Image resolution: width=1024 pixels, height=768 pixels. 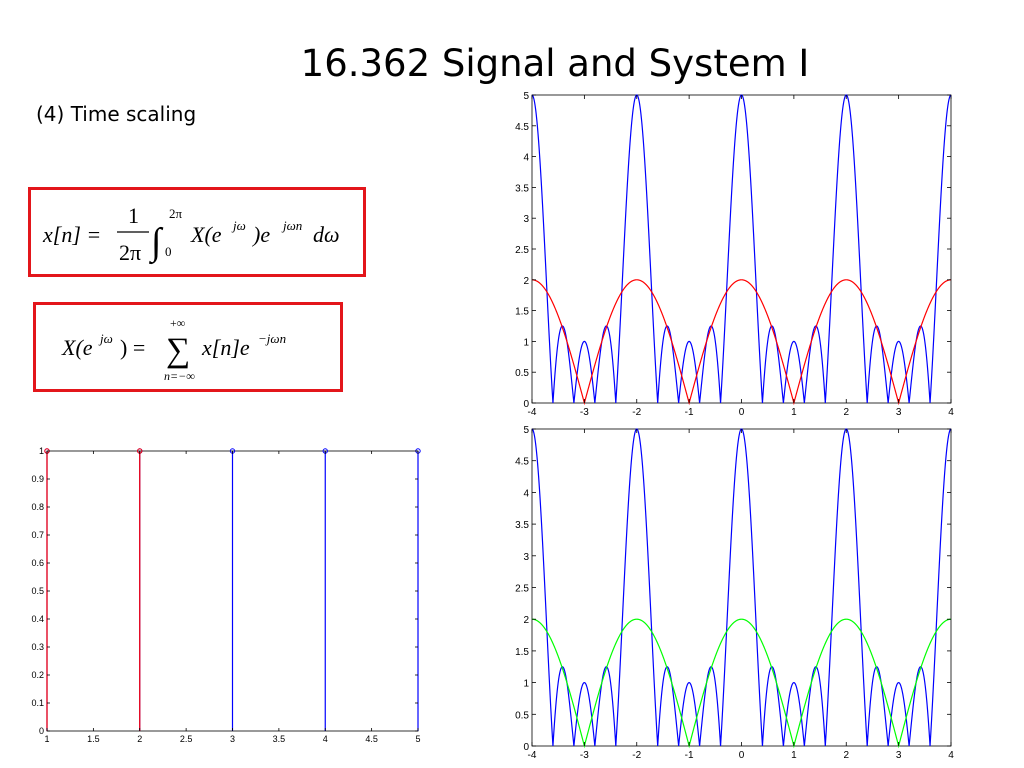 I want to click on analysis-equation: X(e jω ) = +∞ ∑ n=−∞ x[n]e −jωn, so click(x=173, y=349).